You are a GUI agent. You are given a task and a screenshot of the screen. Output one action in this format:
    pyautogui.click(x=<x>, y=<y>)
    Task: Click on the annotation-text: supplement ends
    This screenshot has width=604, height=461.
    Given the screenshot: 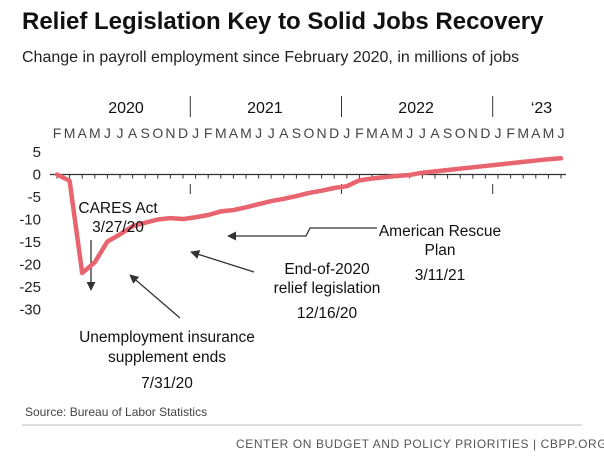 What is the action you would take?
    pyautogui.click(x=167, y=357)
    